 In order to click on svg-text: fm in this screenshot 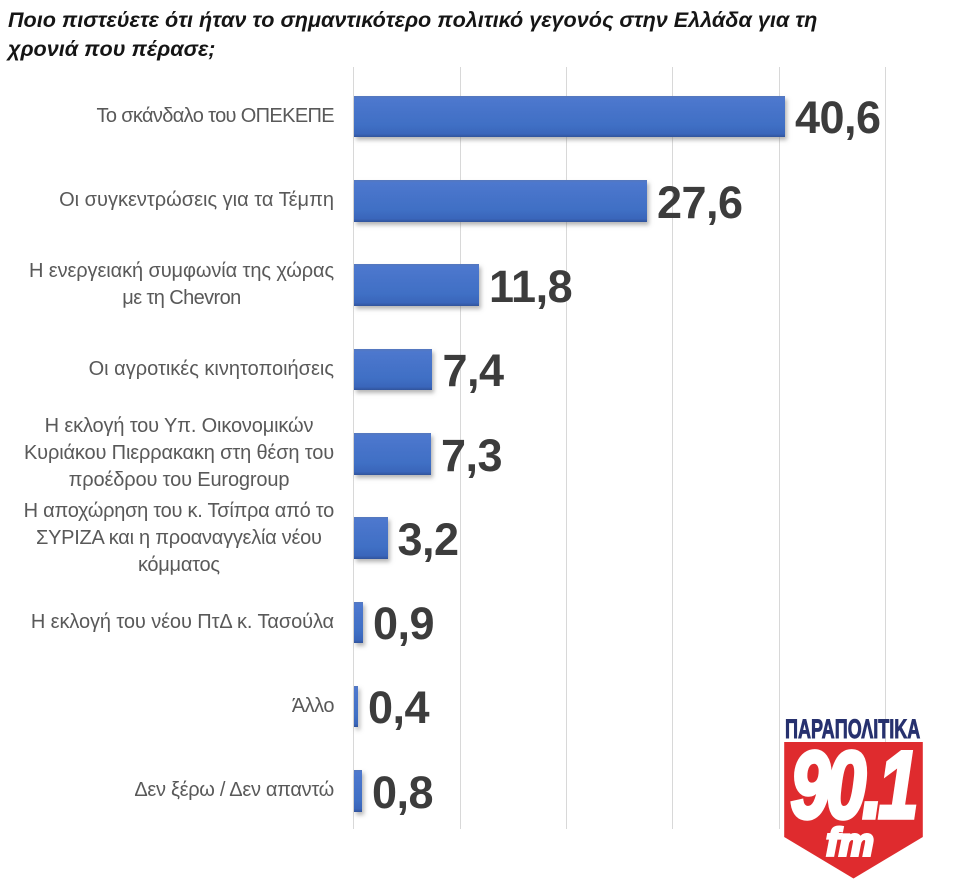, I will do `click(850, 842)`.